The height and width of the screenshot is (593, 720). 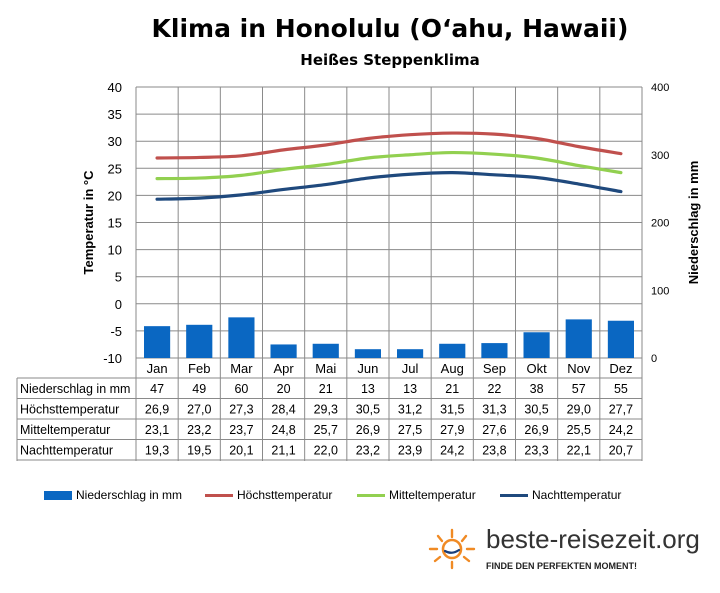 What do you see at coordinates (621, 451) in the screenshot?
I see `table-cell: 20,7` at bounding box center [621, 451].